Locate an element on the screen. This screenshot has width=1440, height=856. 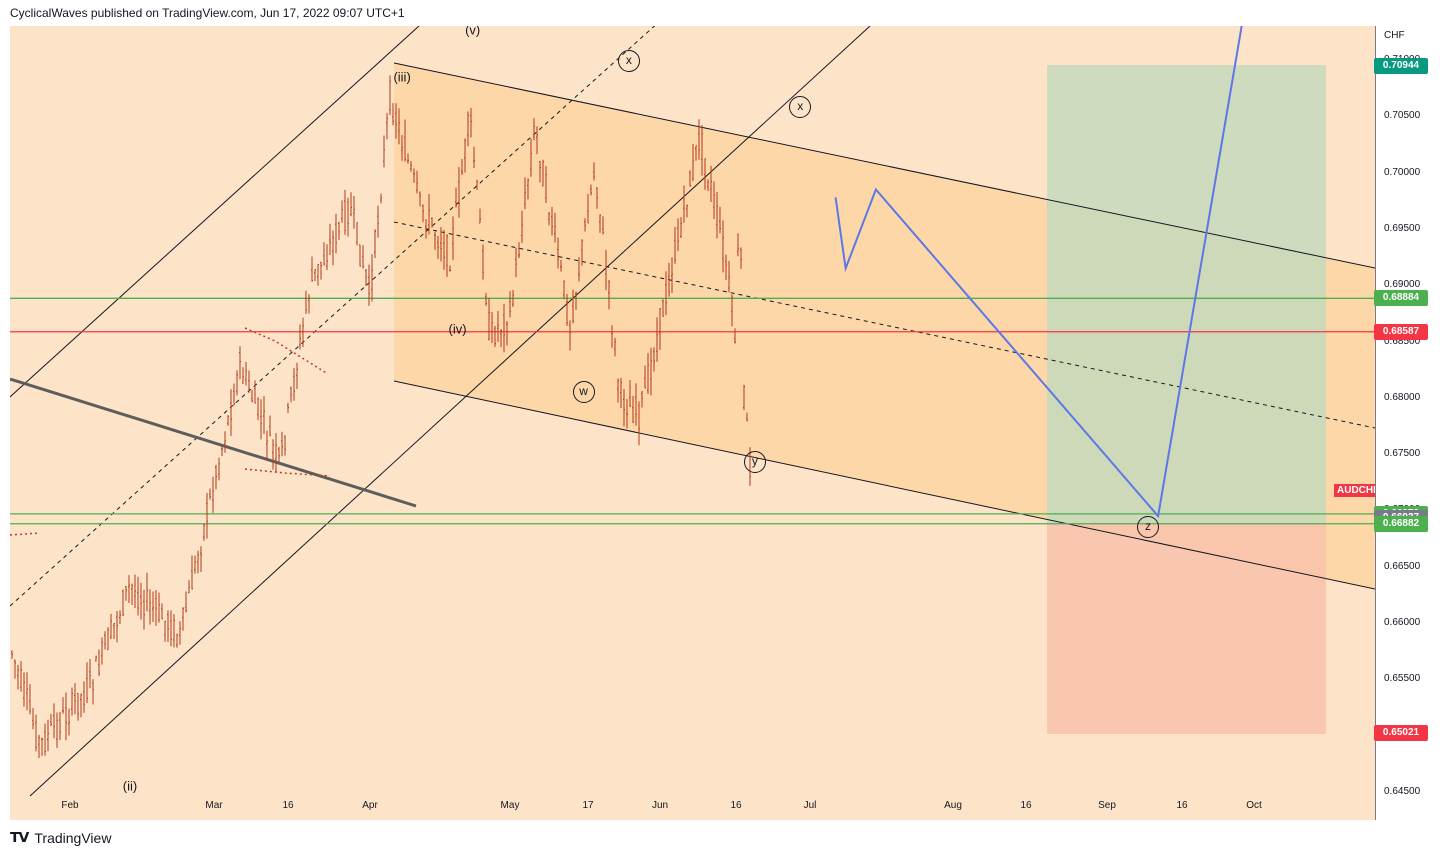
price-tag: 0.68884 is located at coordinates (1401, 298).